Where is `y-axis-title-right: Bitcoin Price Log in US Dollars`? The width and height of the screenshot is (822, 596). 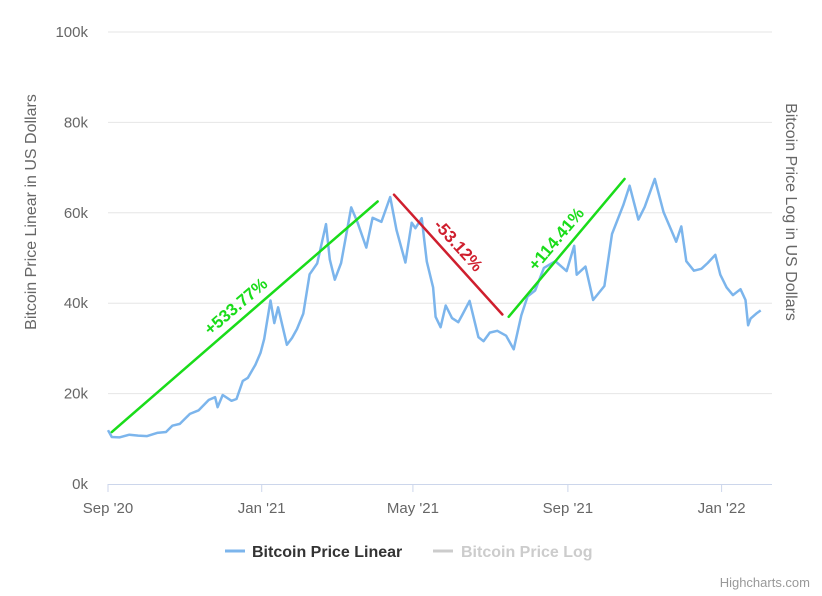 y-axis-title-right: Bitcoin Price Log in US Dollars is located at coordinates (790, 212).